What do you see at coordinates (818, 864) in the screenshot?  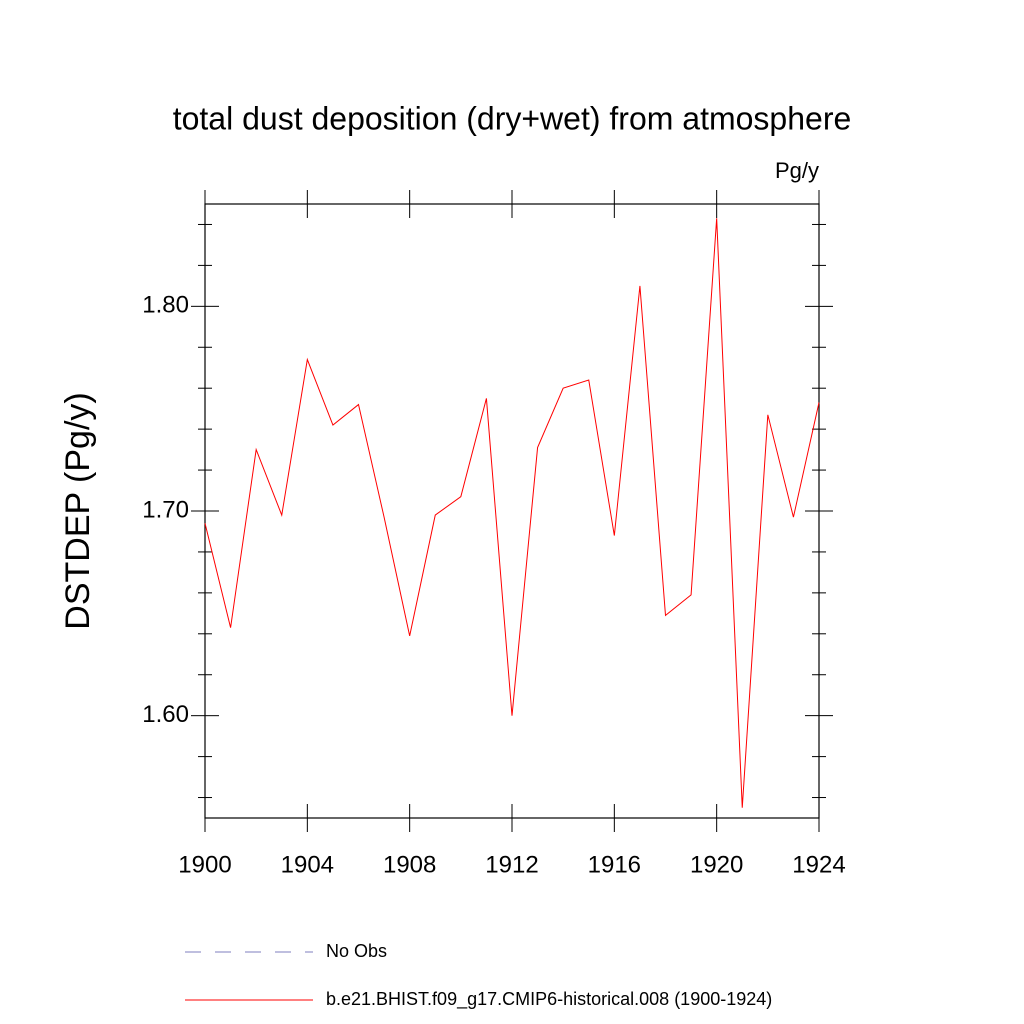 I see `x-tick-label: 1924` at bounding box center [818, 864].